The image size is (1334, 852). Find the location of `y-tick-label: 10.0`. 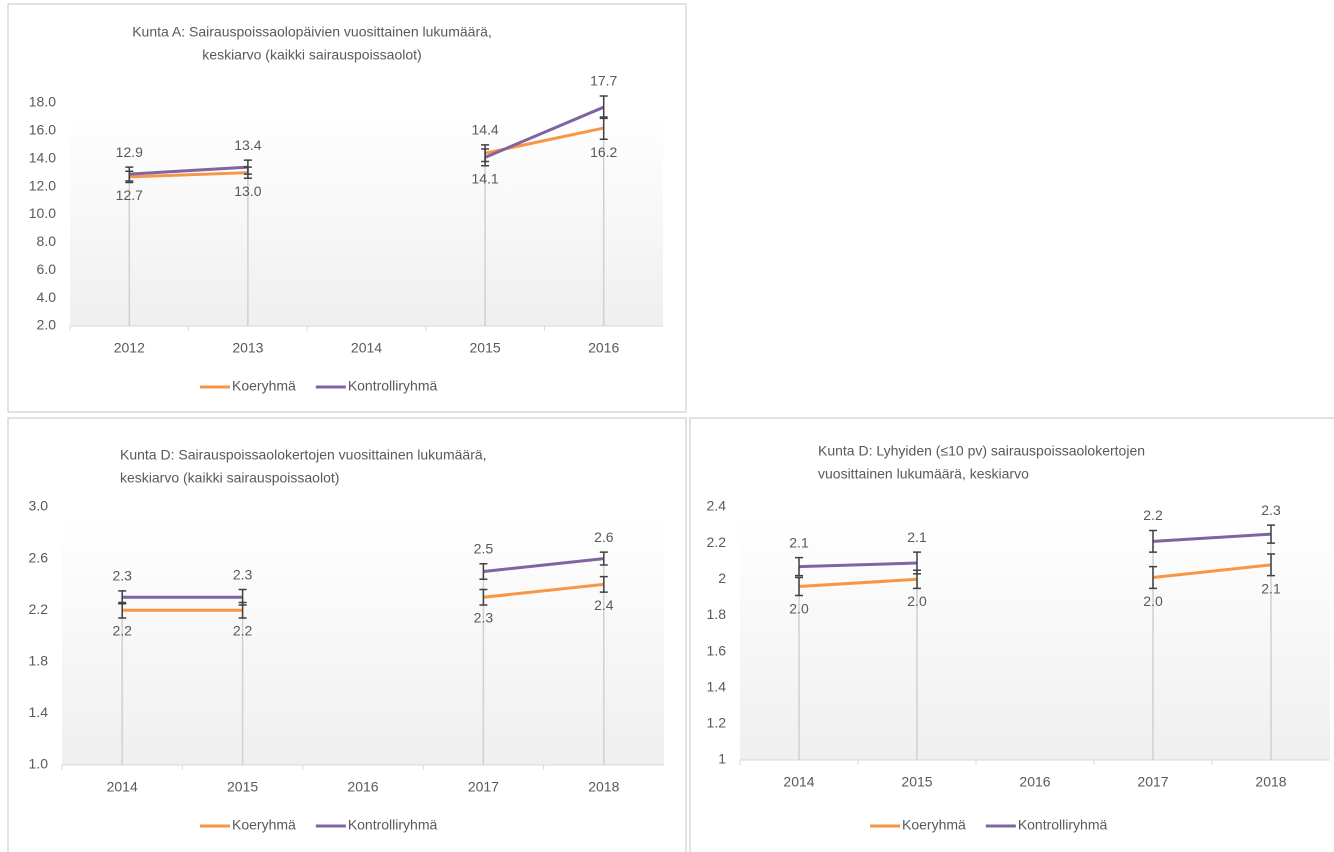

y-tick-label: 10.0 is located at coordinates (42, 213).